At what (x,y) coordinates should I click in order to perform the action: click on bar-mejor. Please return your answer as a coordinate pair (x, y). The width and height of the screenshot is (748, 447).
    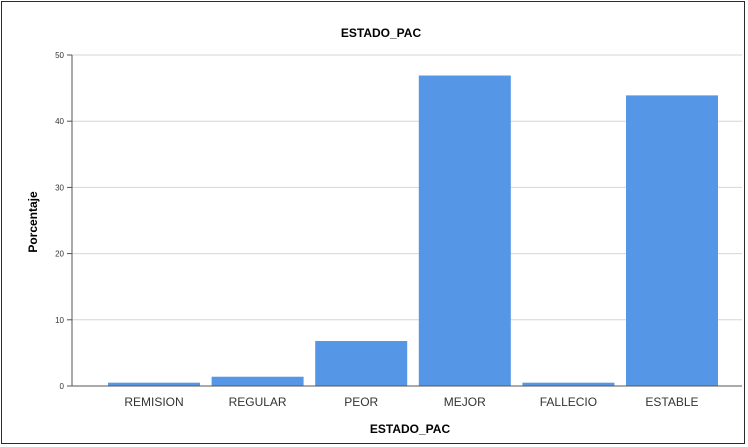
    Looking at the image, I should click on (464, 230).